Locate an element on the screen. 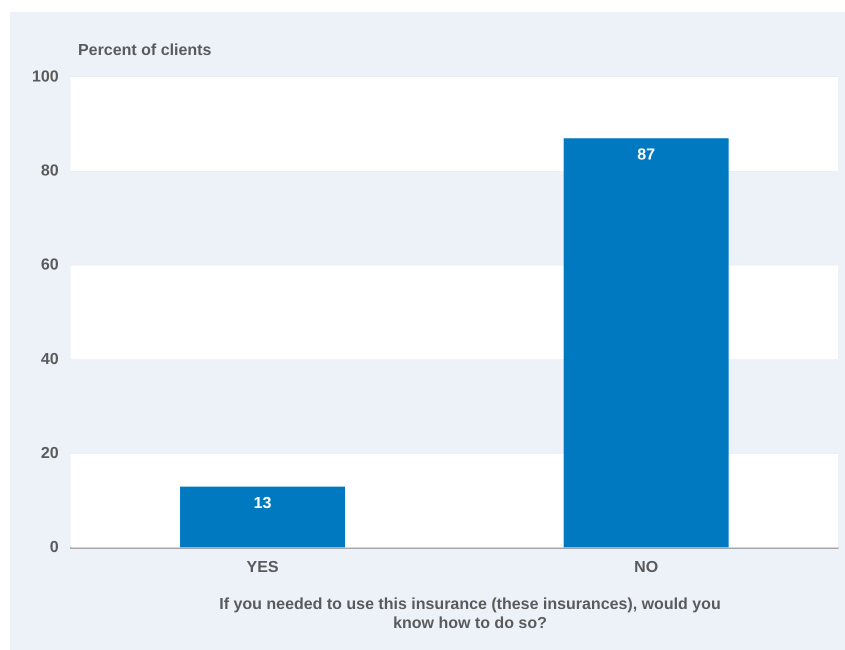 The height and width of the screenshot is (650, 845). data-label: 13 is located at coordinates (263, 503).